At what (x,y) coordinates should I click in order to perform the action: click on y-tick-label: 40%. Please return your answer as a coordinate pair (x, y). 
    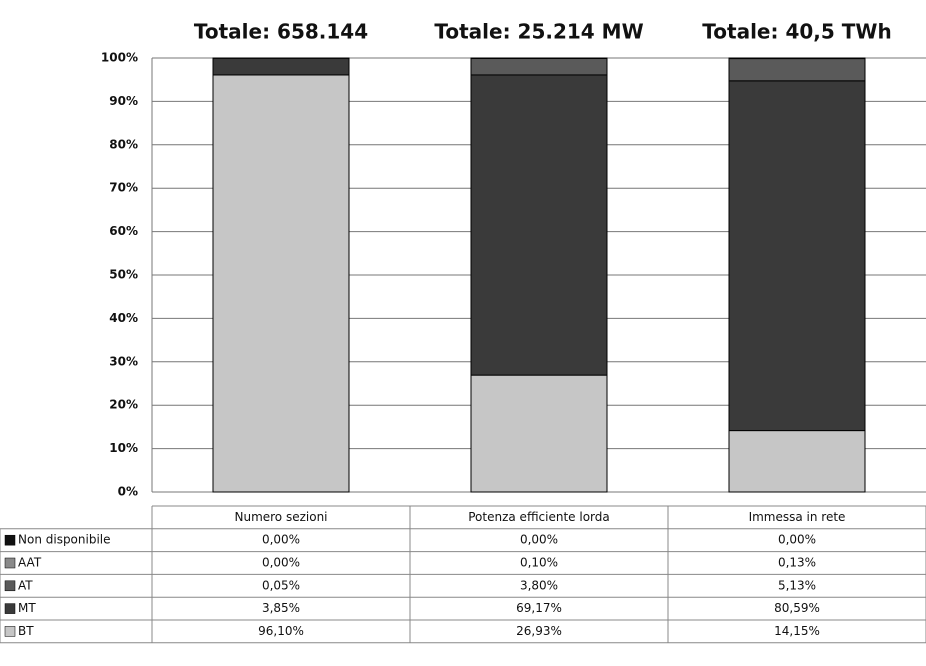
    Looking at the image, I should click on (123, 318).